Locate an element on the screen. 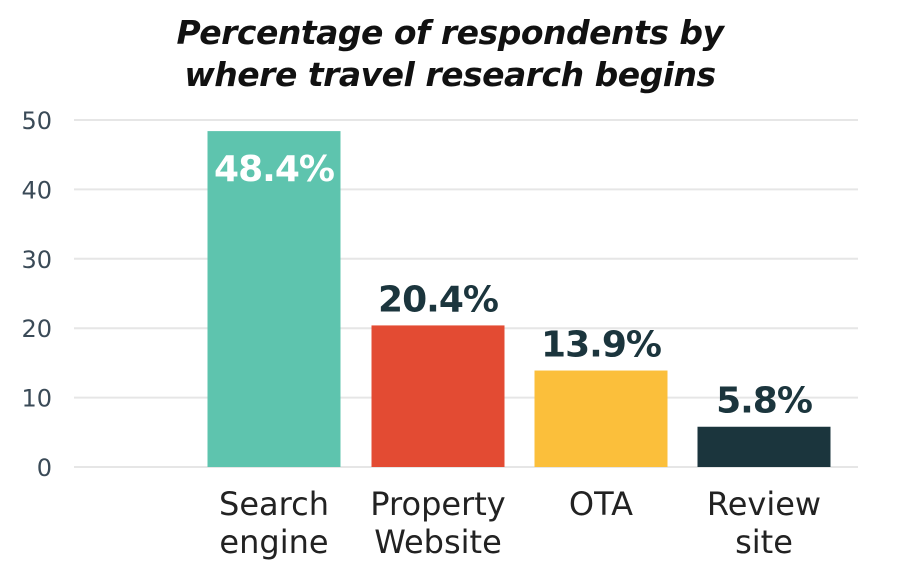 The width and height of the screenshot is (900, 572). y-tick-label: 20 is located at coordinates (36, 329).